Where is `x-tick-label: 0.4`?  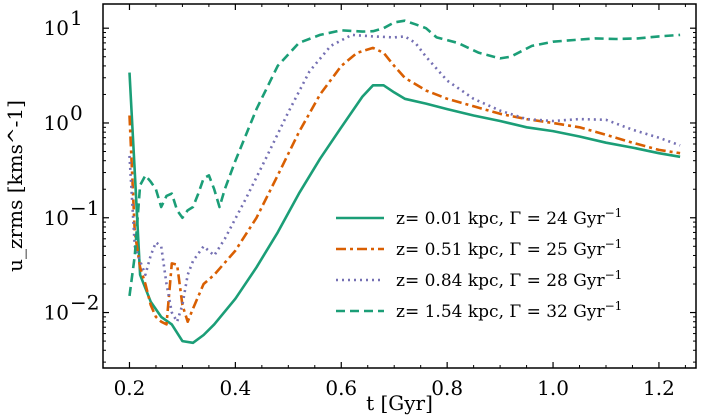 x-tick-label: 0.4 is located at coordinates (235, 388).